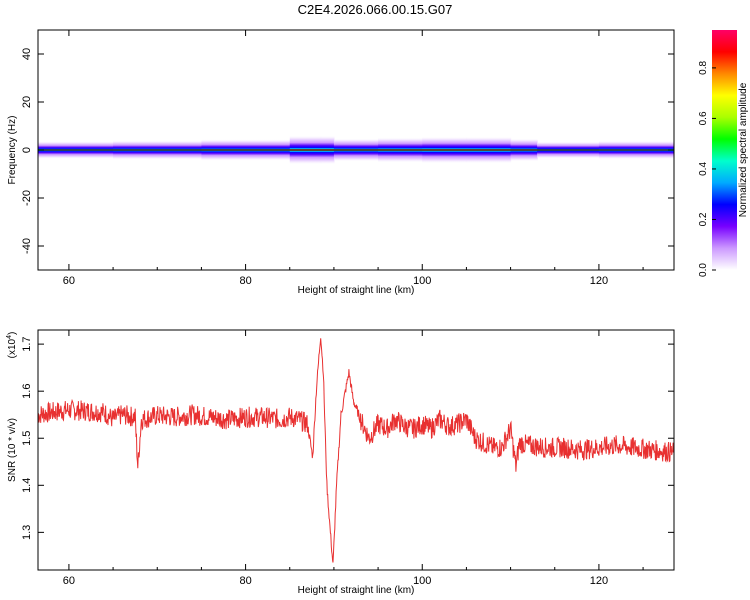  Describe the element at coordinates (724, 150) in the screenshot. I see `colorbar-fill` at that location.